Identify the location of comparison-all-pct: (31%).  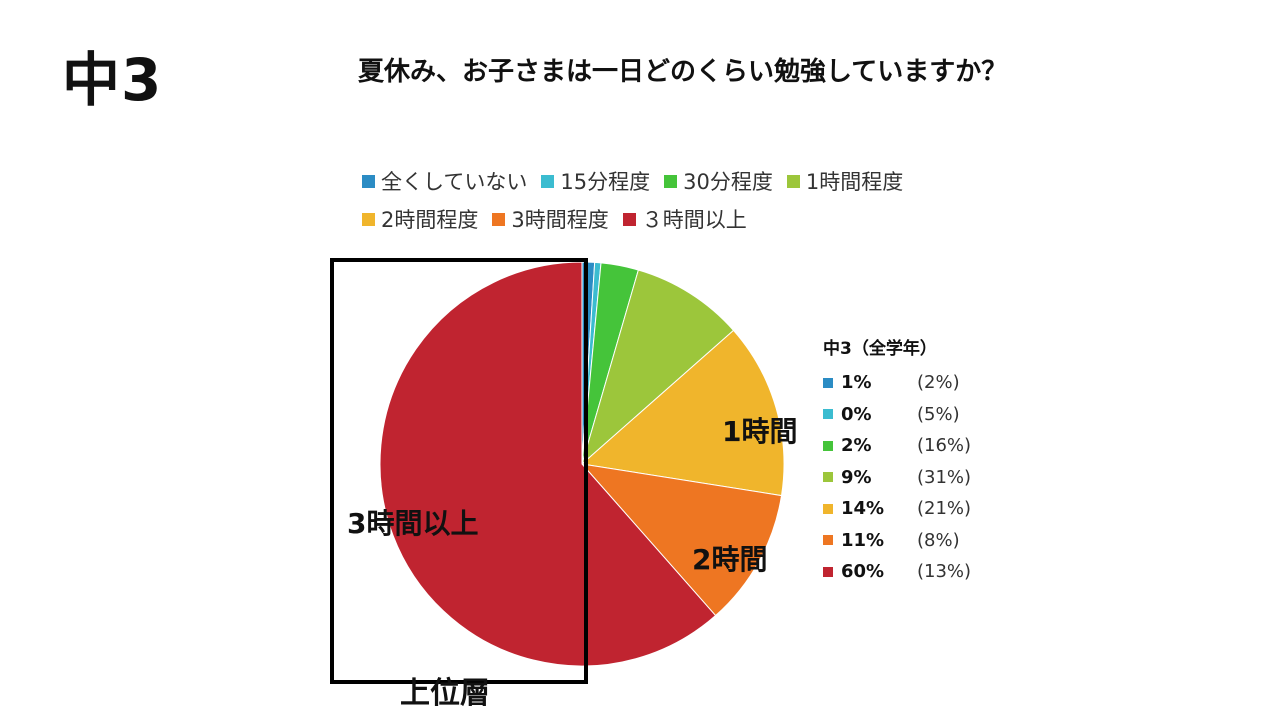
(944, 477).